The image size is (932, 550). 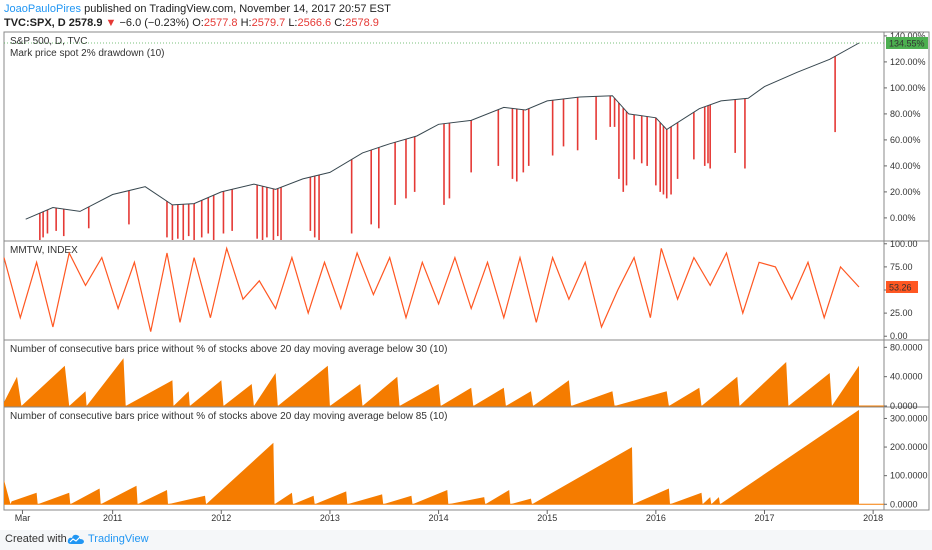 I want to click on created-with-text: Created with, so click(x=36, y=539).